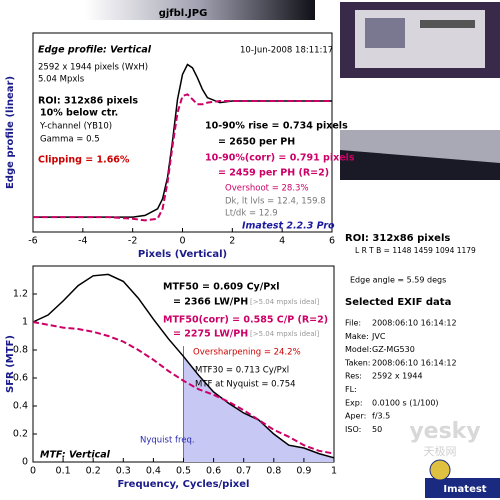 This screenshot has height=500, width=500. Describe the element at coordinates (357, 362) in the screenshot. I see `exif-label: Taken:` at that location.